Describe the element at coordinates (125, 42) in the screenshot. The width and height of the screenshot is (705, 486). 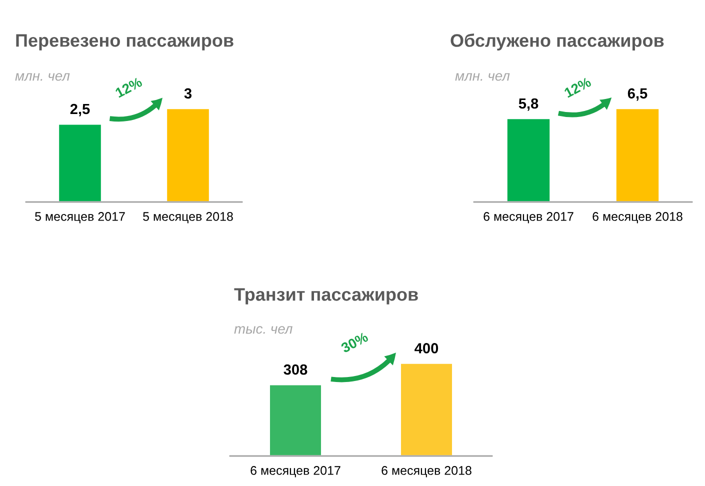
I see `chart-title: Перевезено пассажиров` at that location.